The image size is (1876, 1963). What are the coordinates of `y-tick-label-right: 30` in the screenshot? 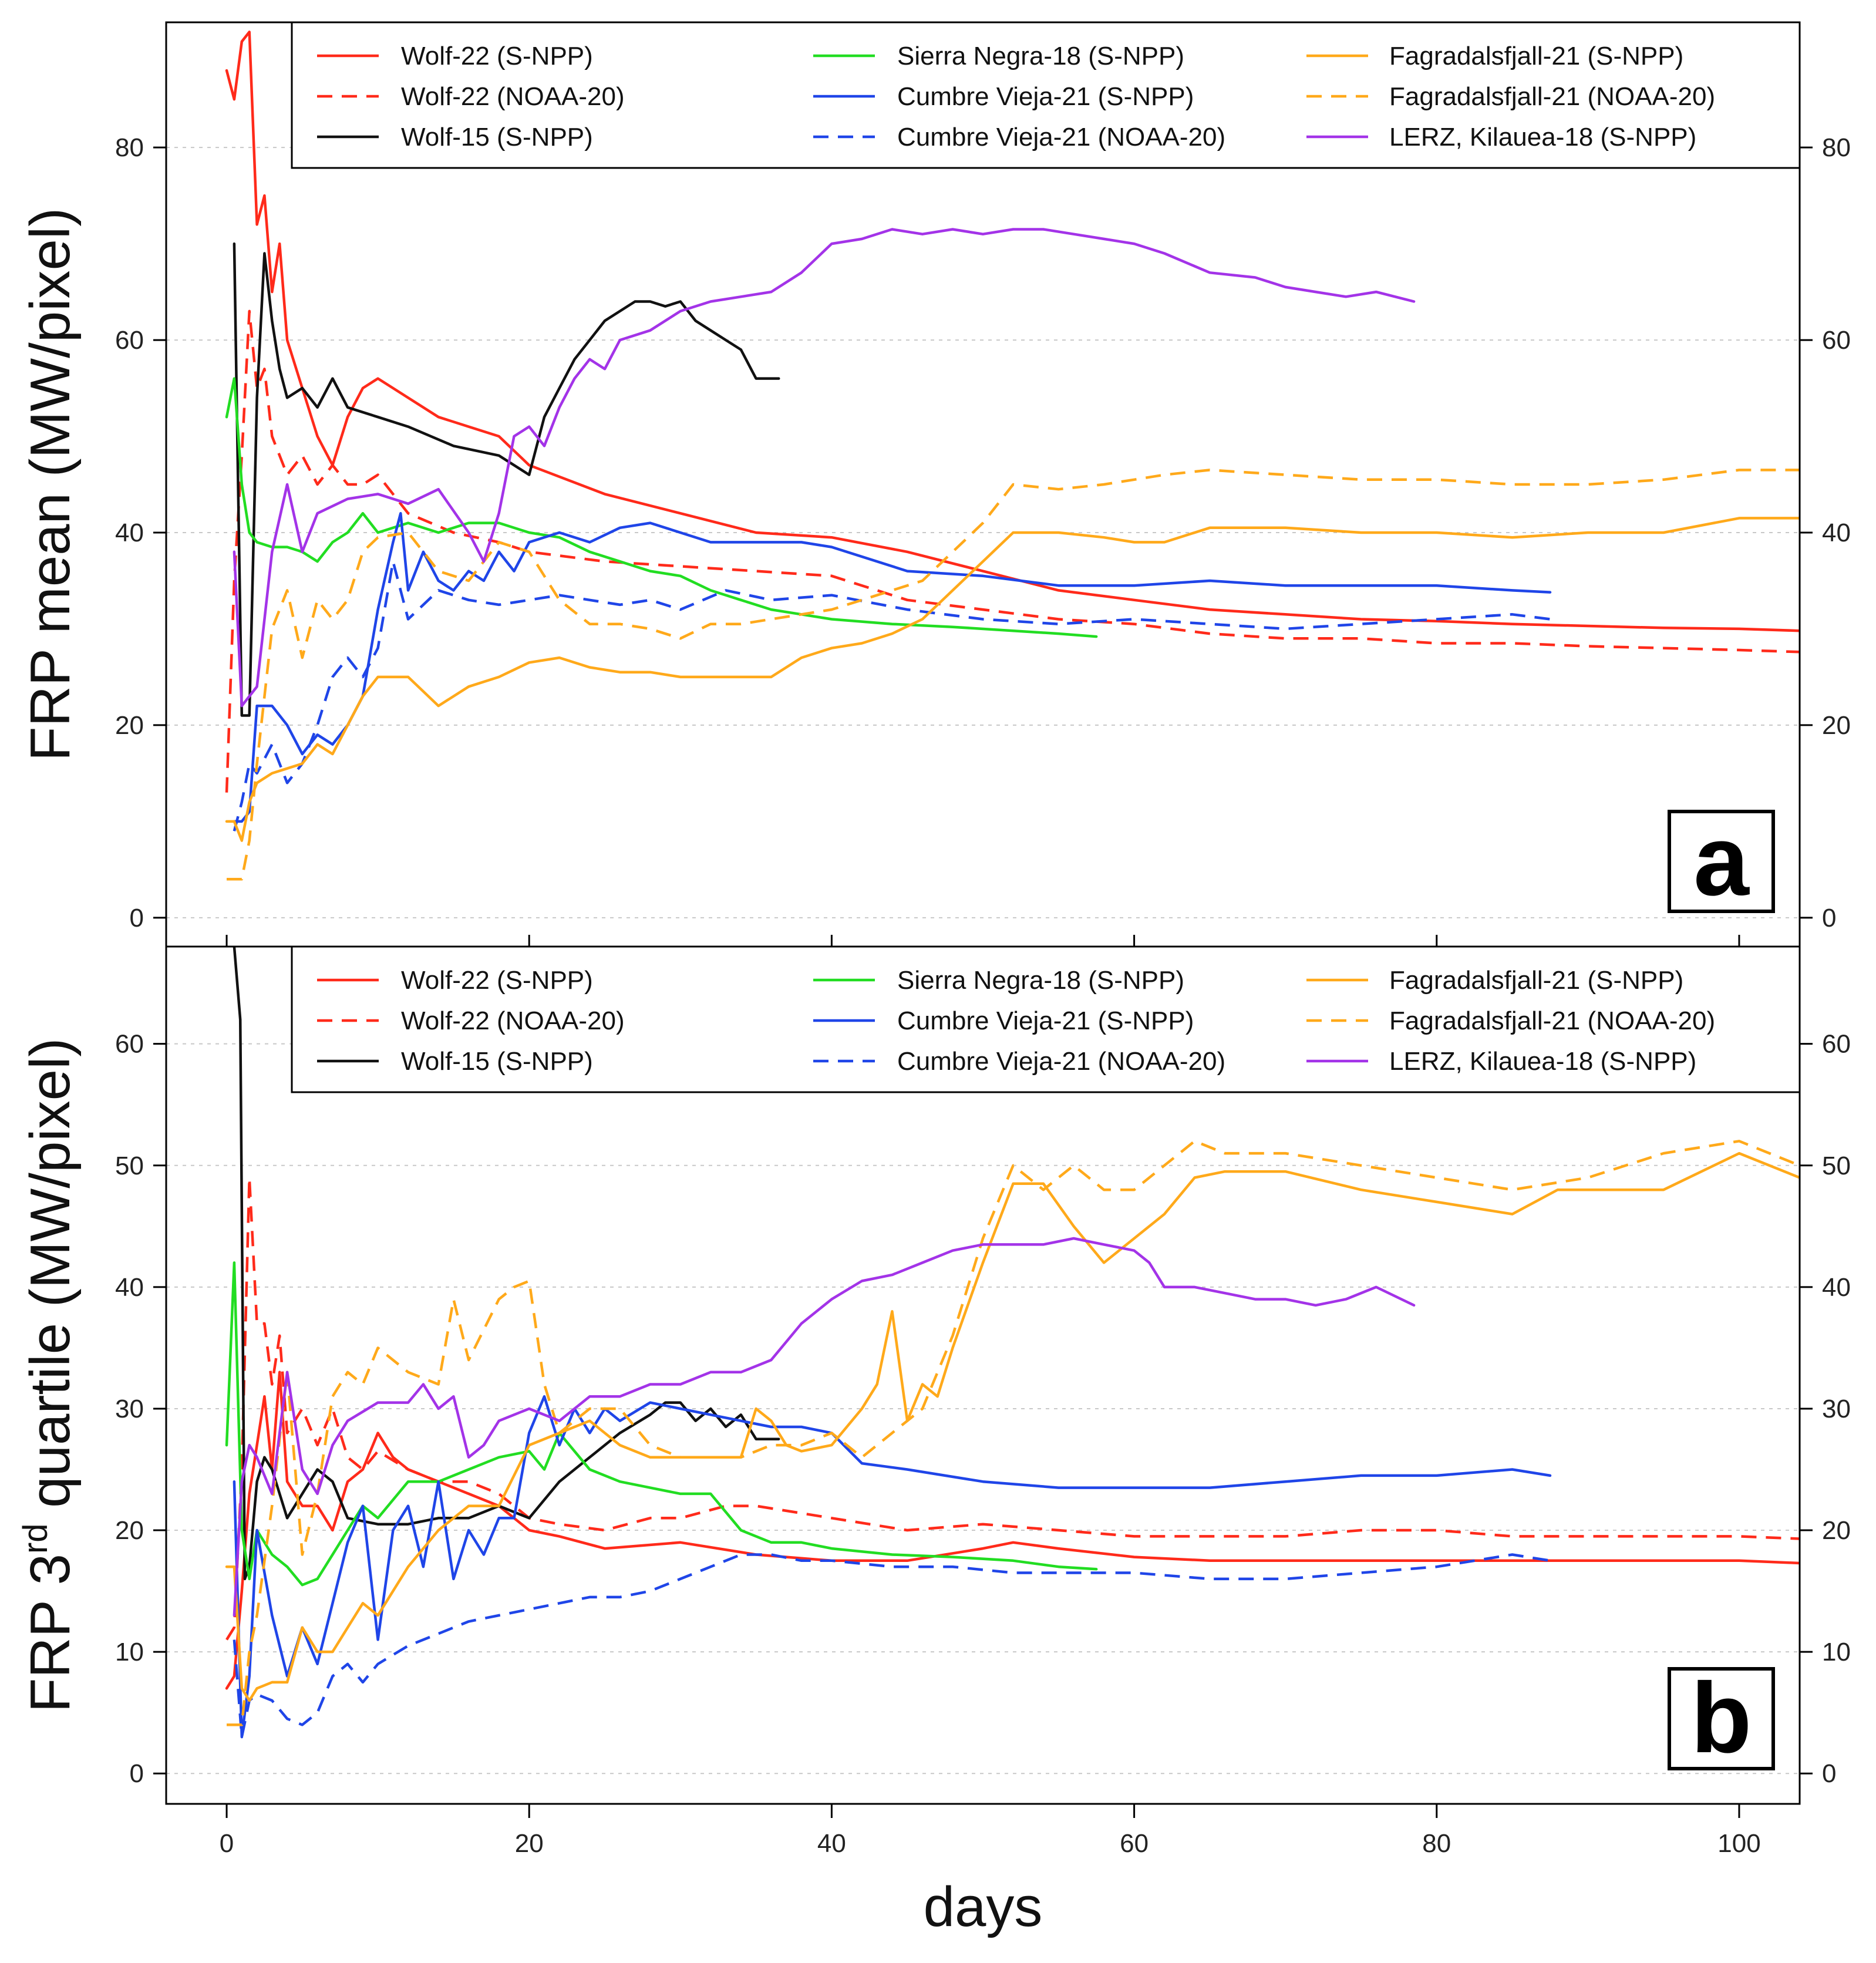 It's located at (1836, 1409).